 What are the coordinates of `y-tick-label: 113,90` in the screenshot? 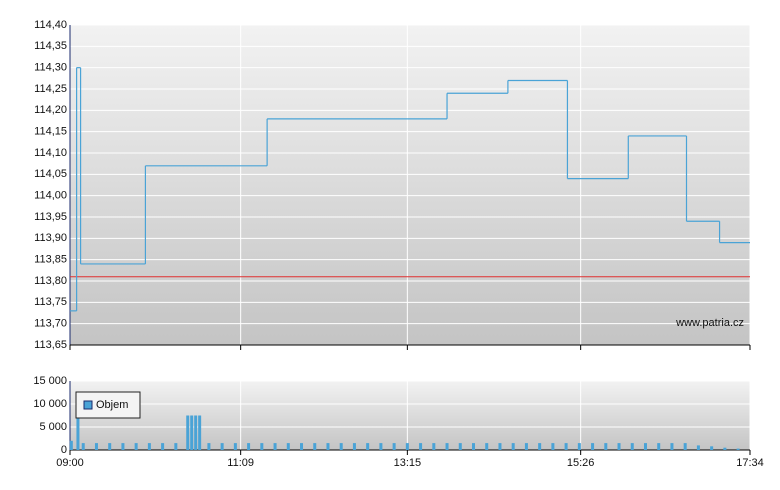 It's located at (50, 238).